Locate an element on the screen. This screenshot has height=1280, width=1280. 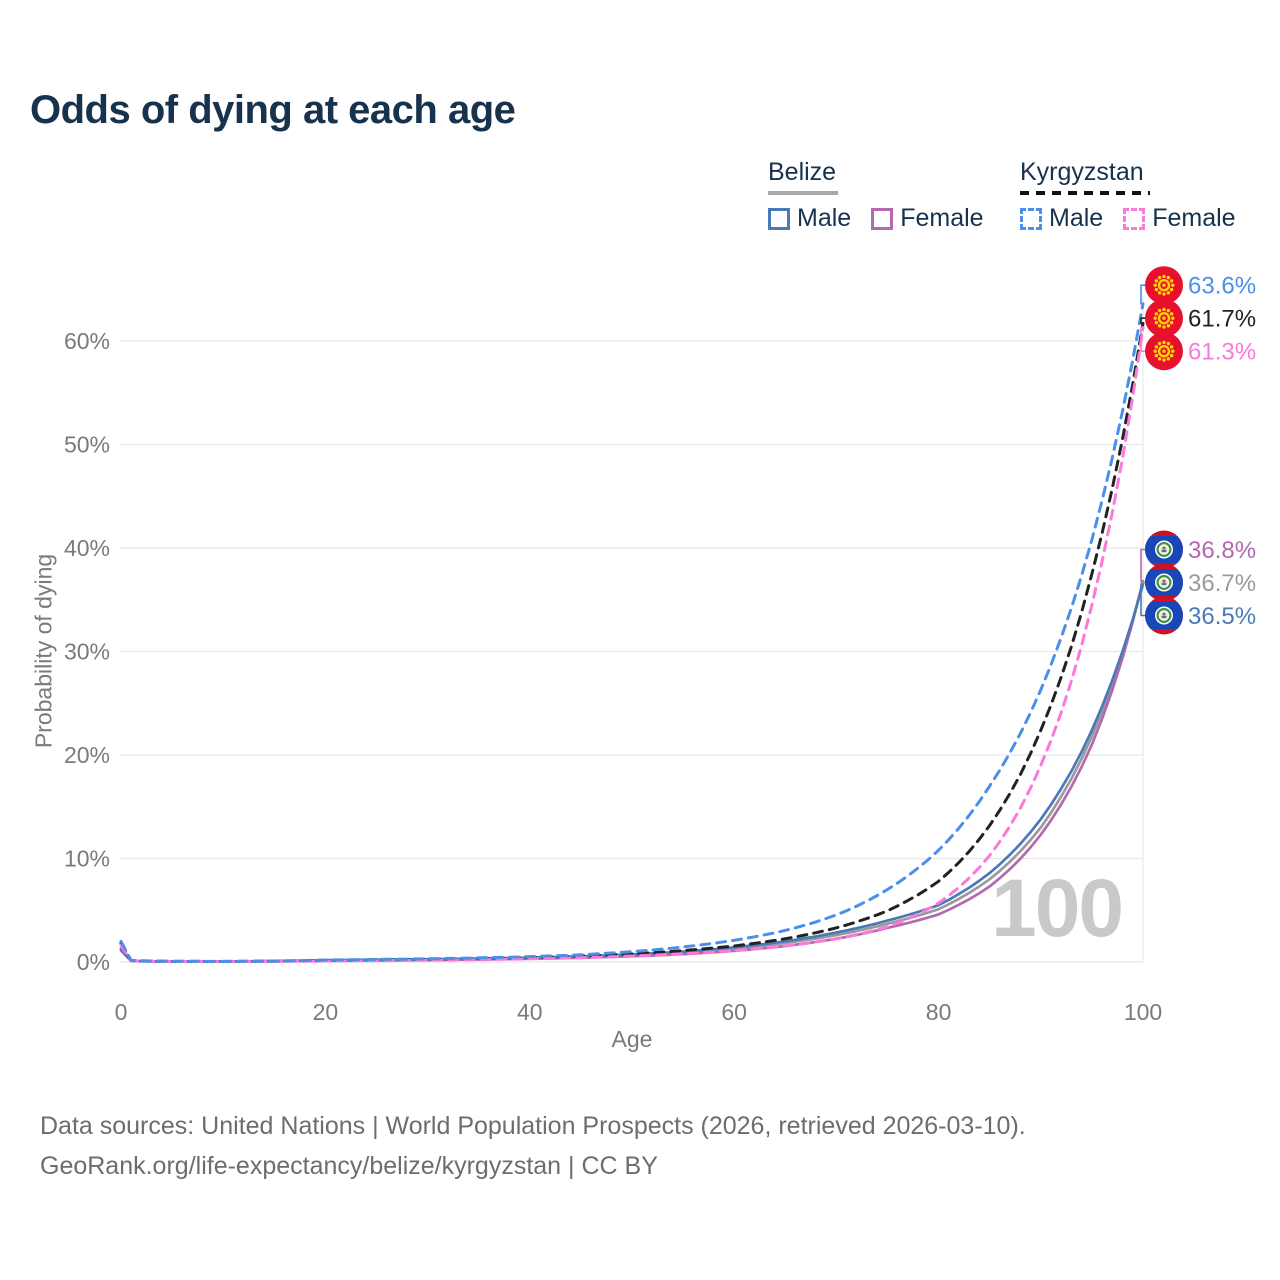
page-title: Odds of dying at each age is located at coordinates (273, 110).